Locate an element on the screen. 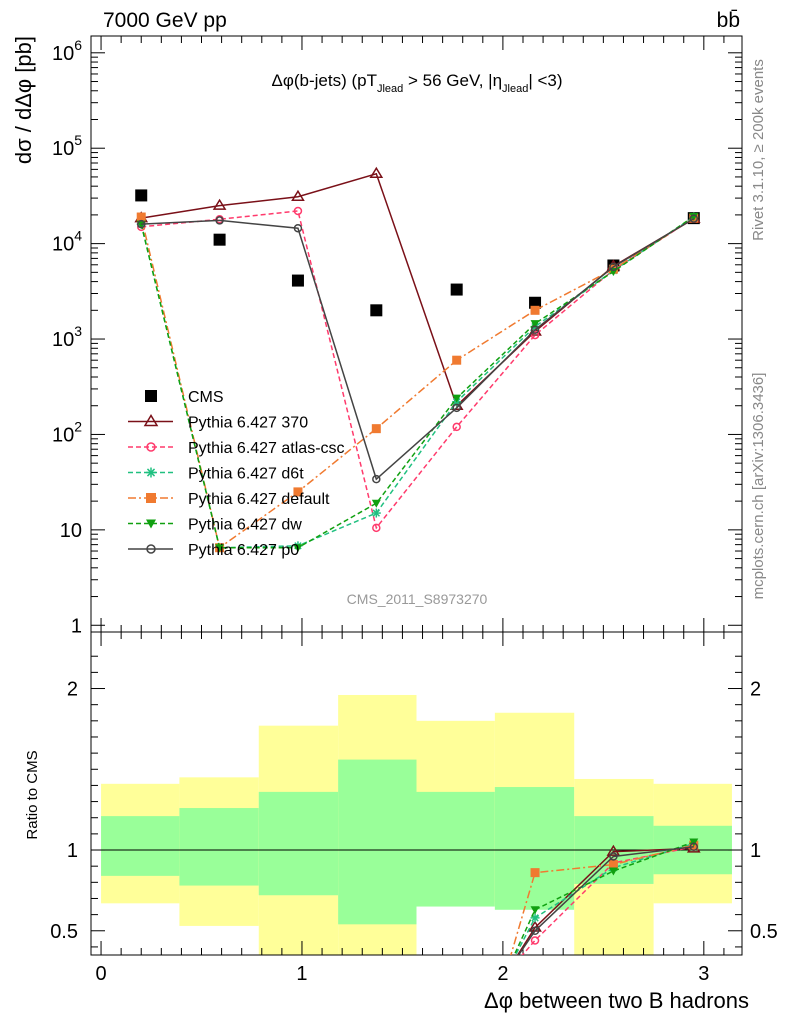 This screenshot has height=1024, width=786. ratio-series is located at coordinates (605, 896).